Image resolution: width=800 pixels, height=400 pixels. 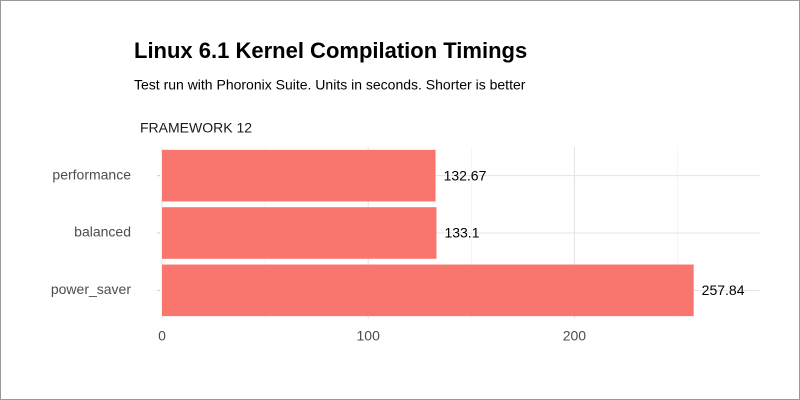 I want to click on value-label: 257.84, so click(x=723, y=290).